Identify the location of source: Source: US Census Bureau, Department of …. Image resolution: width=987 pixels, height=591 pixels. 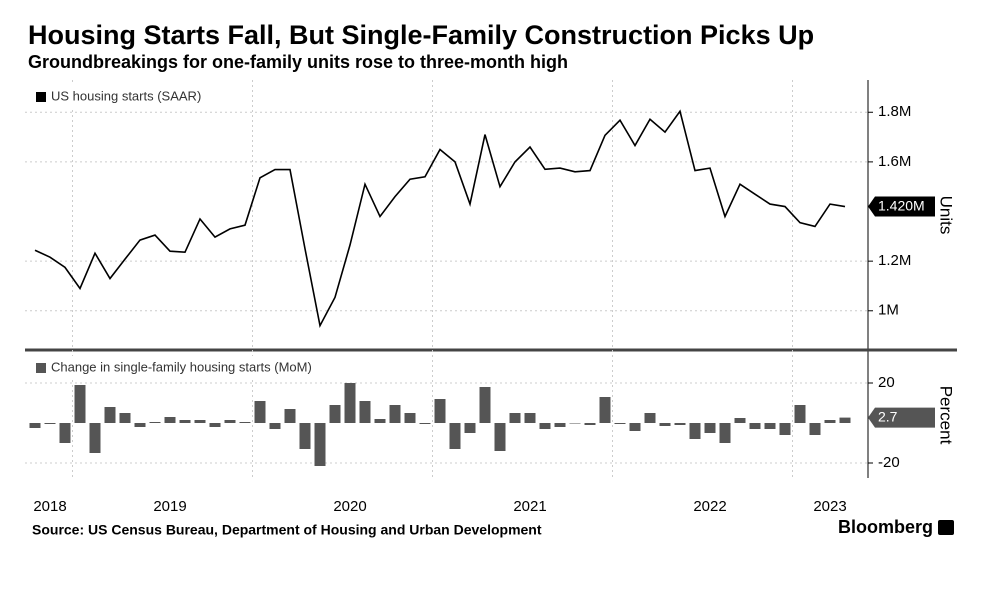
(287, 530).